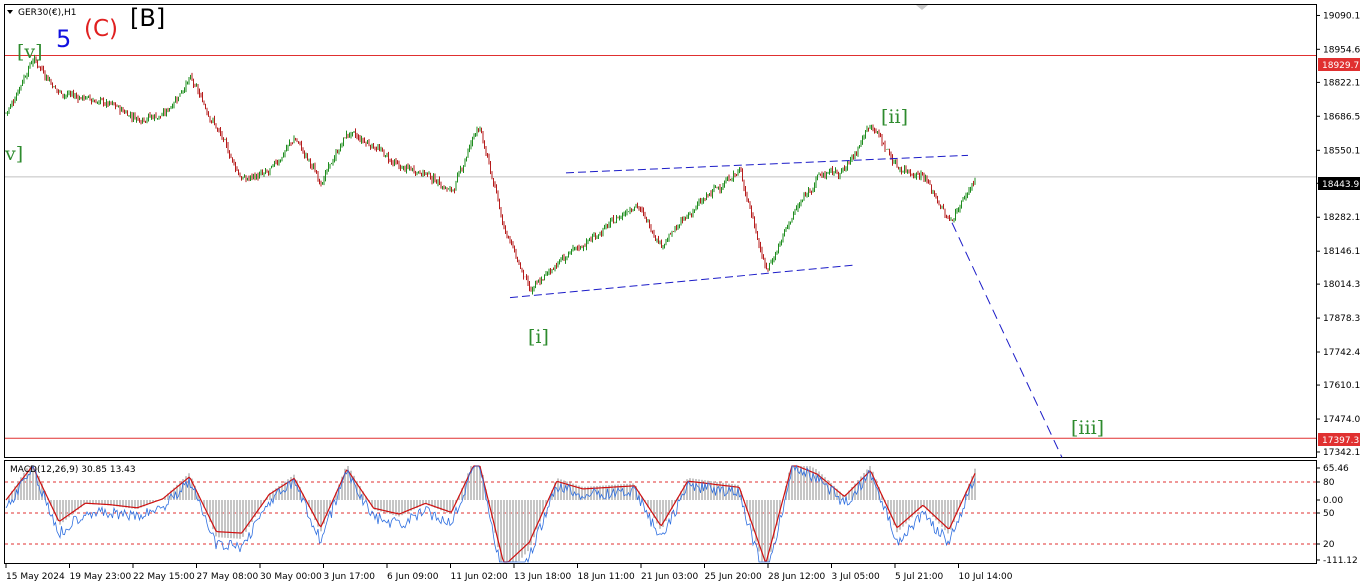  What do you see at coordinates (894, 117) in the screenshot?
I see `wave-label-ii: [ii]` at bounding box center [894, 117].